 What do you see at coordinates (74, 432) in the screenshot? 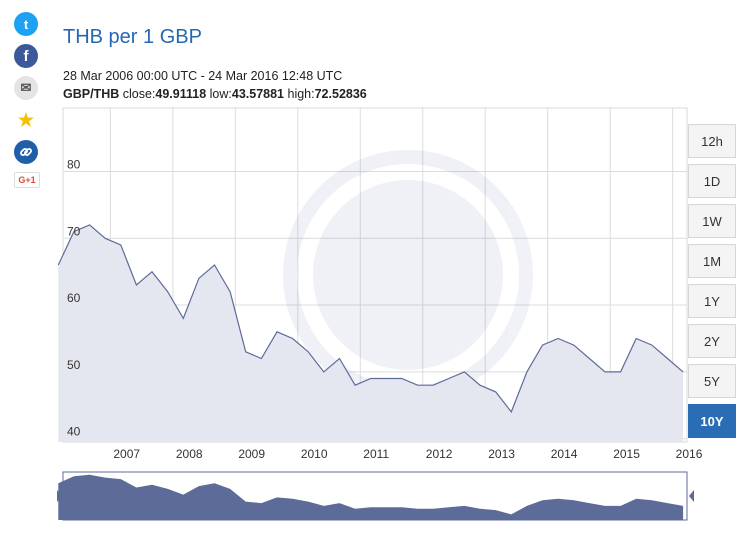
I see `y-tick-label: 40` at bounding box center [74, 432].